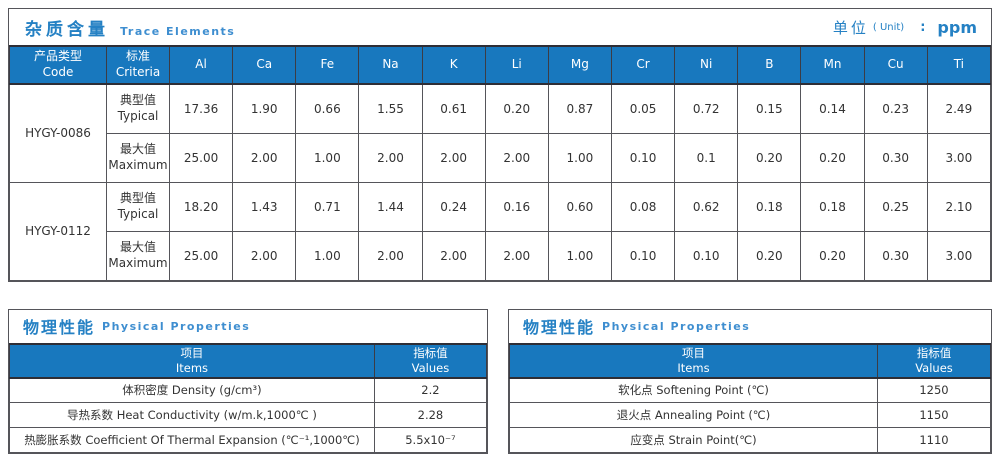 This screenshot has width=1000, height=463. What do you see at coordinates (57, 56) in the screenshot?
I see `code-header-zh: 产品类型` at bounding box center [57, 56].